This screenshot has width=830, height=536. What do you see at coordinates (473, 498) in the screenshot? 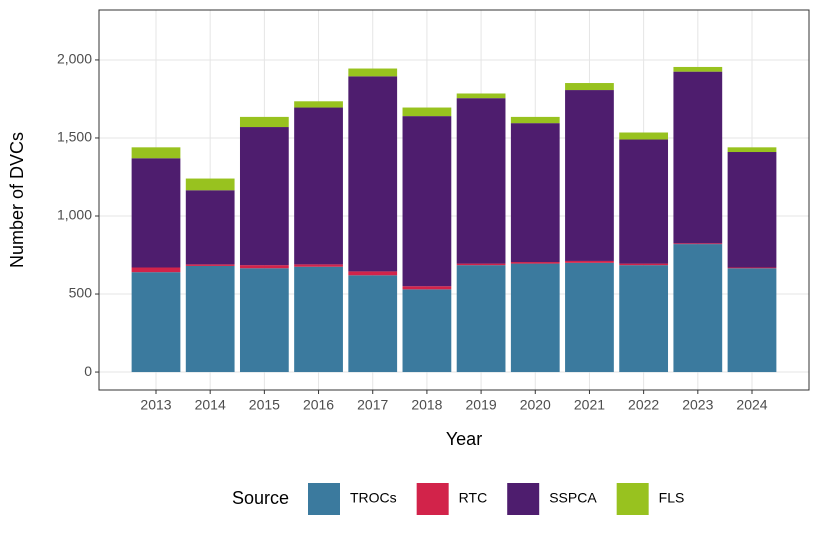
I see `legend-label: RTC` at bounding box center [473, 498].